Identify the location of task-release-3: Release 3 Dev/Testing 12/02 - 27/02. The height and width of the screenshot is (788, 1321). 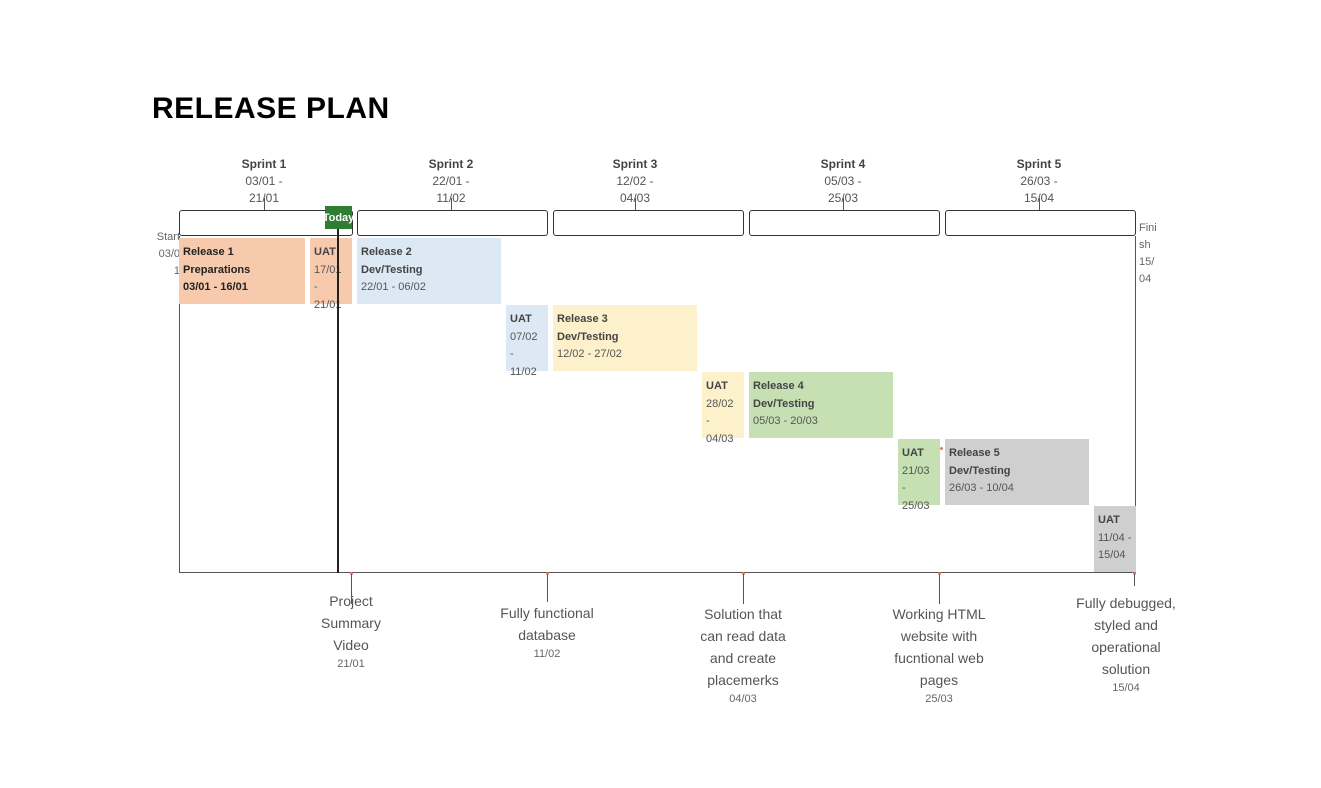
(625, 338).